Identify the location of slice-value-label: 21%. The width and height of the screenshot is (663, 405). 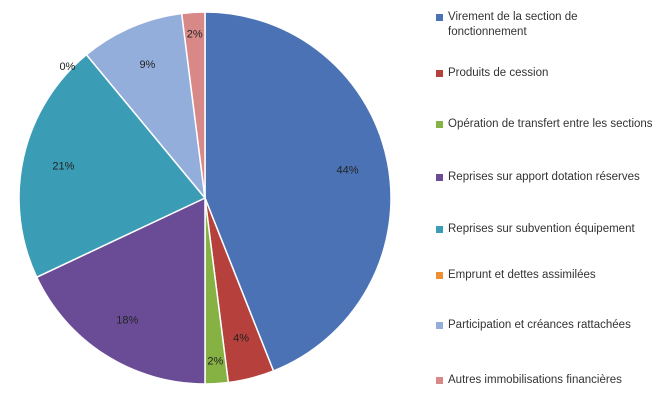
(63, 166).